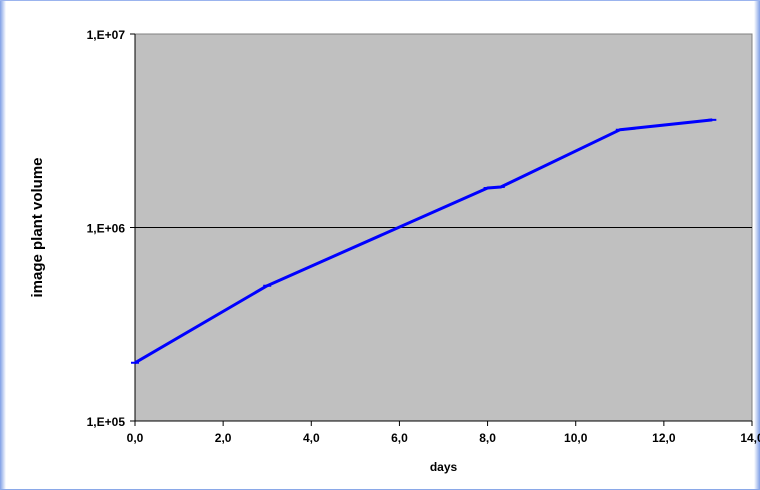  I want to click on y-axis-title: image plant volume, so click(37, 227).